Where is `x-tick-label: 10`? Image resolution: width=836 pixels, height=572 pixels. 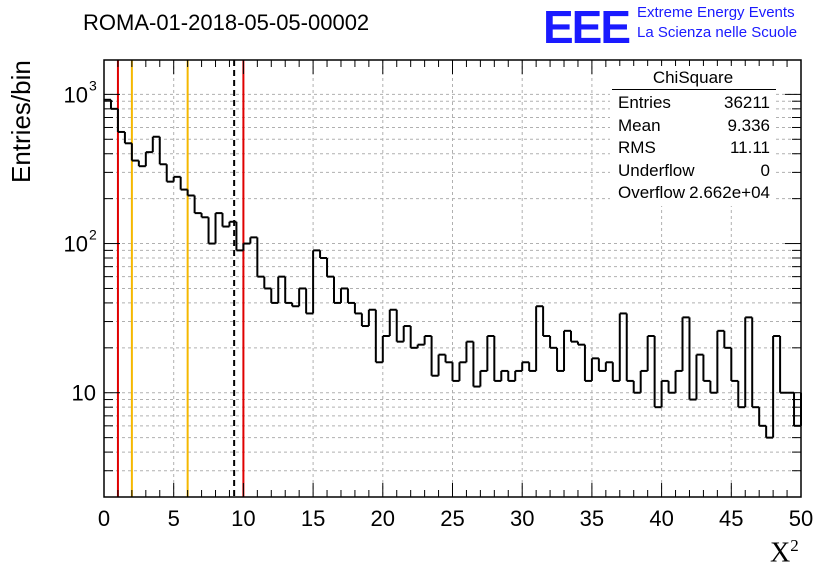 x-tick-label: 10 is located at coordinates (243, 518).